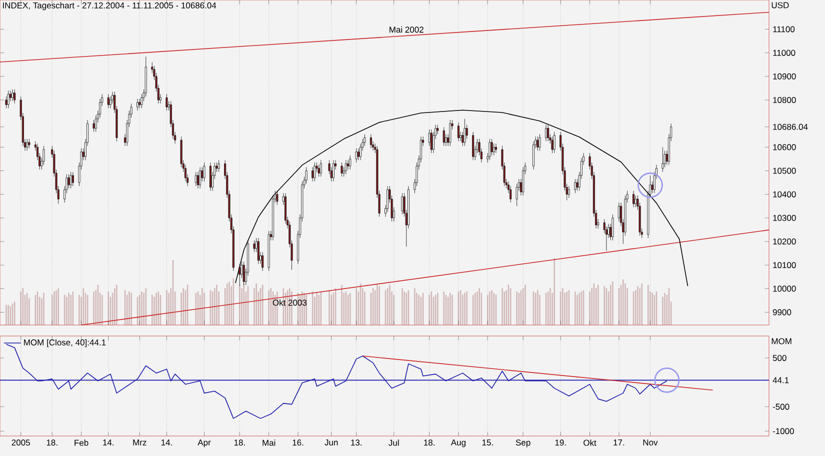 The width and height of the screenshot is (825, 456). I want to click on legend-label: MOM [Close, 40]:44.1, so click(65, 343).